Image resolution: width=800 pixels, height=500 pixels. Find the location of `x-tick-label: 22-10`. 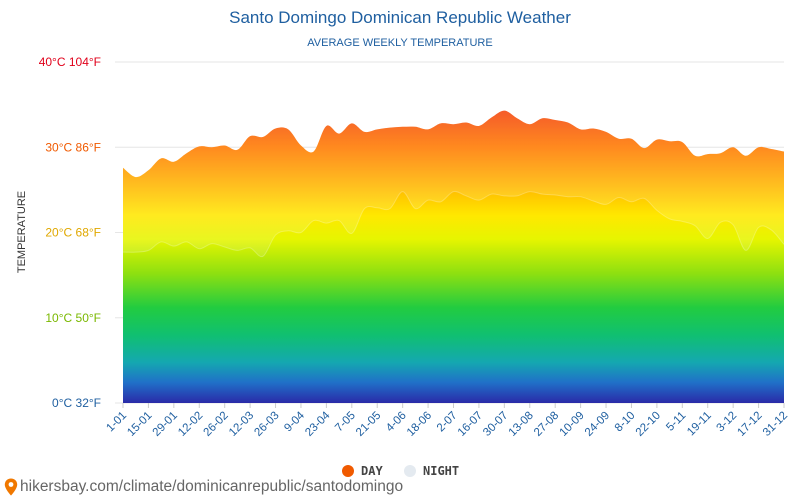

x-tick-label: 22-10 is located at coordinates (648, 424).